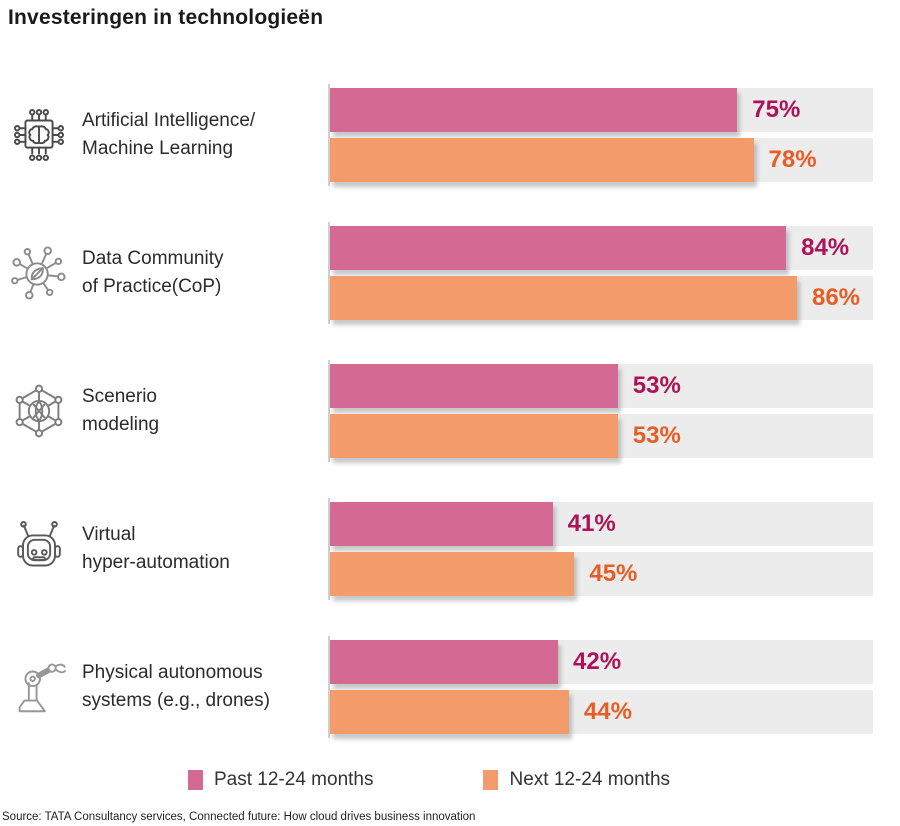 Image resolution: width=900 pixels, height=826 pixels. Describe the element at coordinates (166, 17) in the screenshot. I see `chart-title: Investeringen in technologieën` at that location.